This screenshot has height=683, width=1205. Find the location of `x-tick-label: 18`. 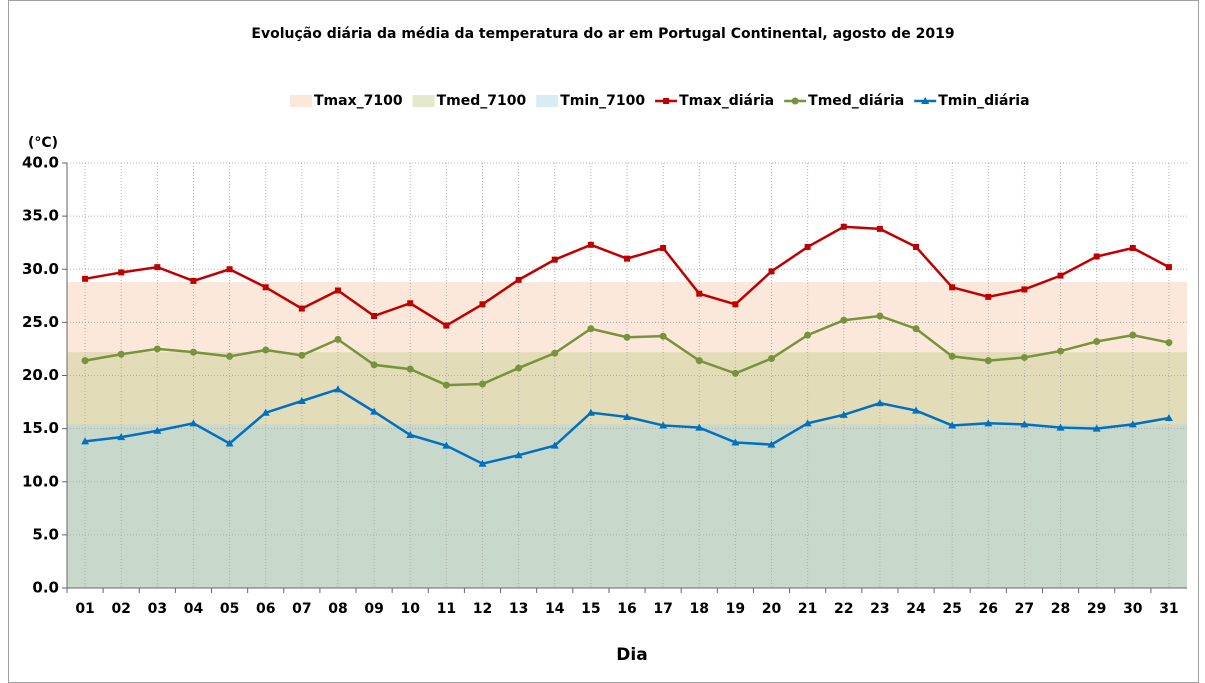

x-tick-label: 18 is located at coordinates (699, 609).